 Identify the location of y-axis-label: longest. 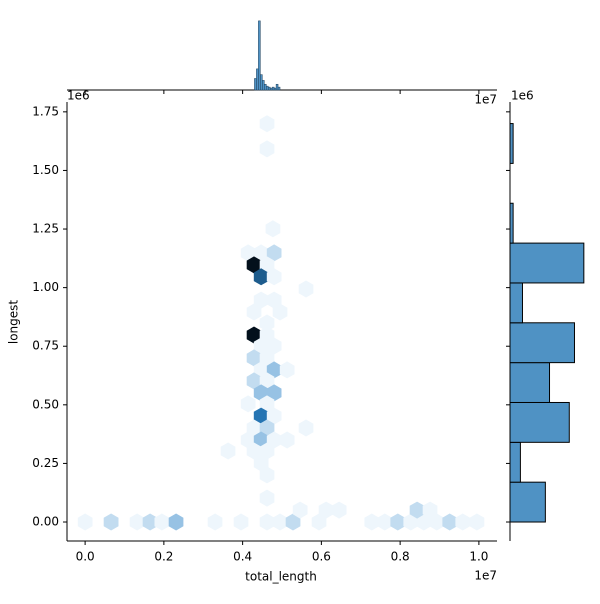
(14, 322).